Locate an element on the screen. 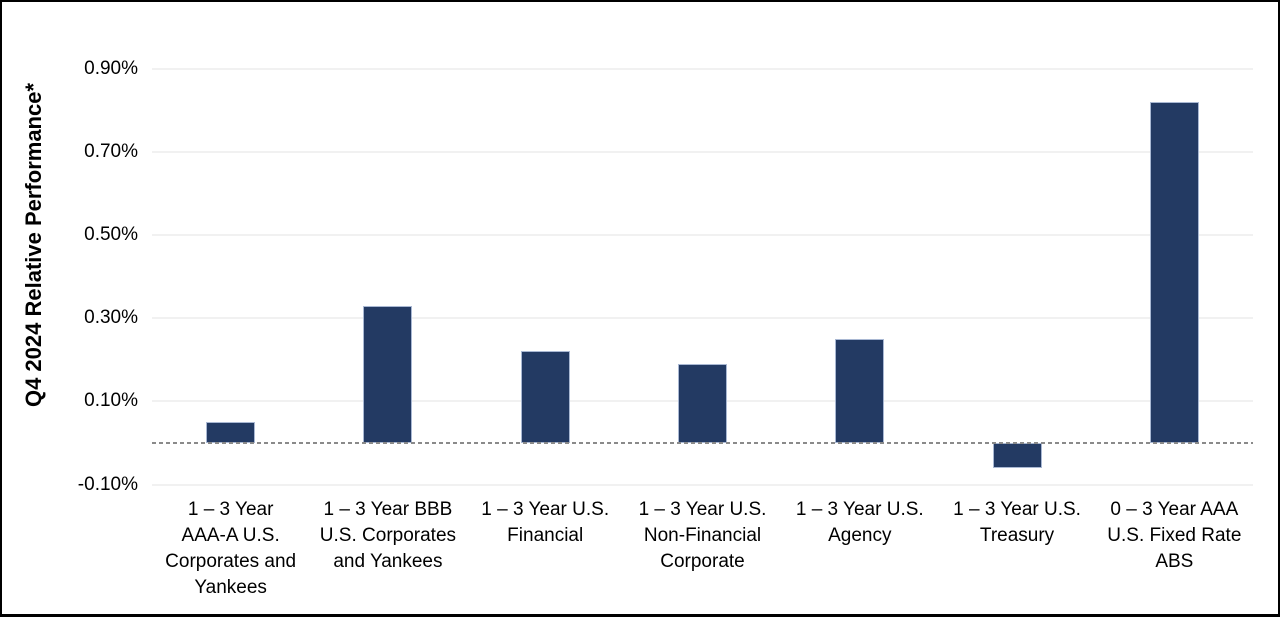  y-tick-label: 0.30% is located at coordinates (111, 318).